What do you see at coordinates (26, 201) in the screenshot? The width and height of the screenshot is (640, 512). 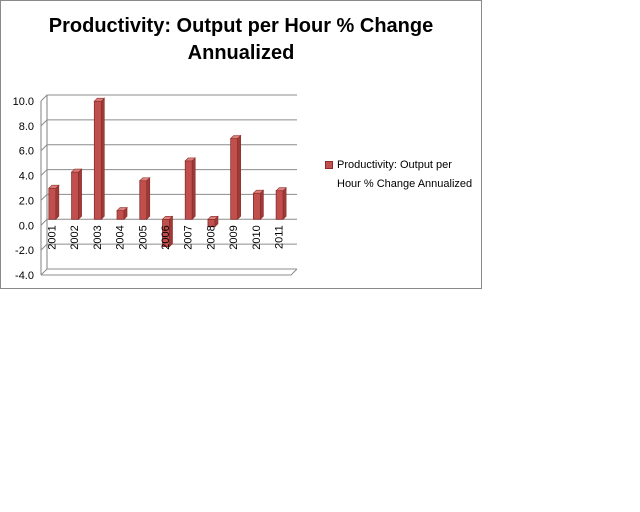 I see `y-tick-label: 2.0` at bounding box center [26, 201].